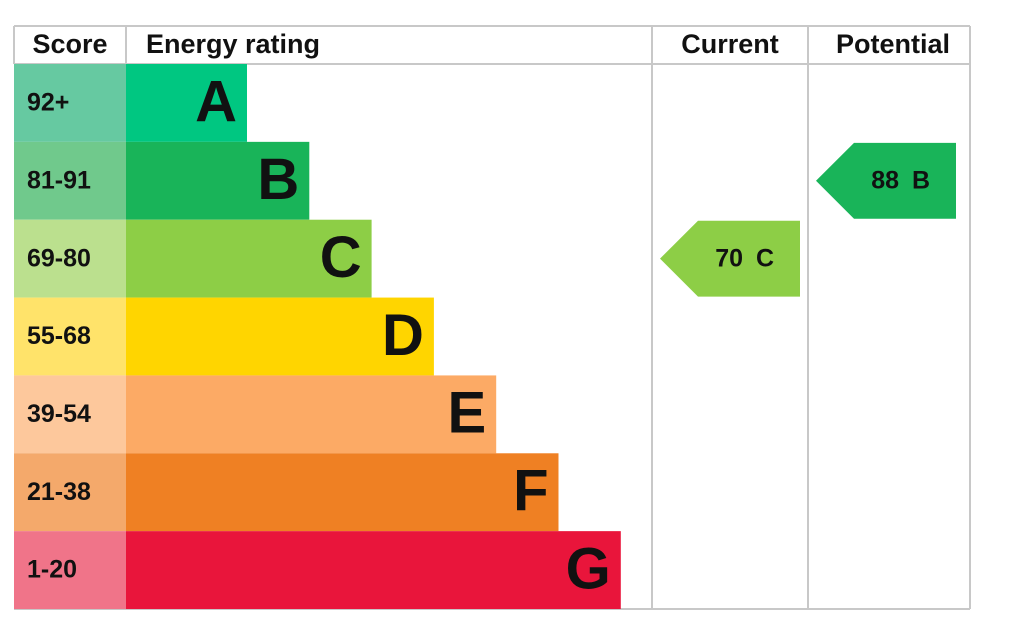 Image resolution: width=1024 pixels, height=636 pixels. What do you see at coordinates (588, 568) in the screenshot?
I see `rating-letter: G` at bounding box center [588, 568].